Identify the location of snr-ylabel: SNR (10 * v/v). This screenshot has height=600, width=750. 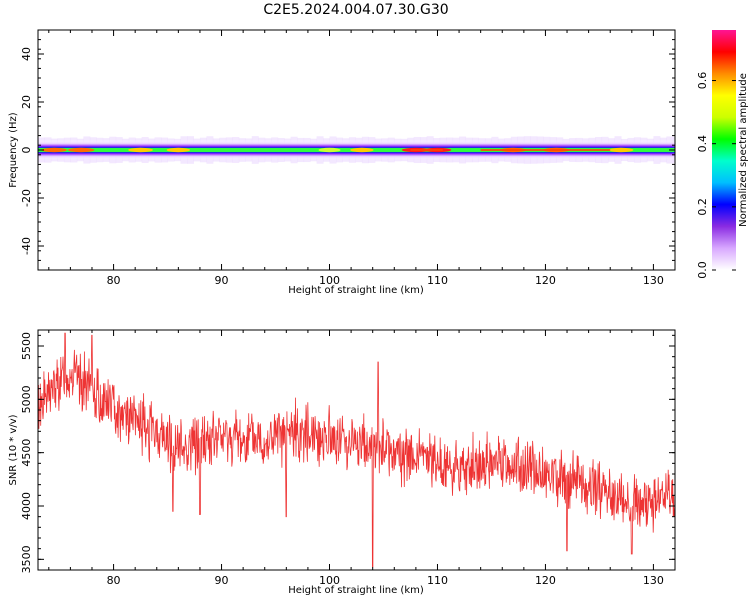
(13, 449).